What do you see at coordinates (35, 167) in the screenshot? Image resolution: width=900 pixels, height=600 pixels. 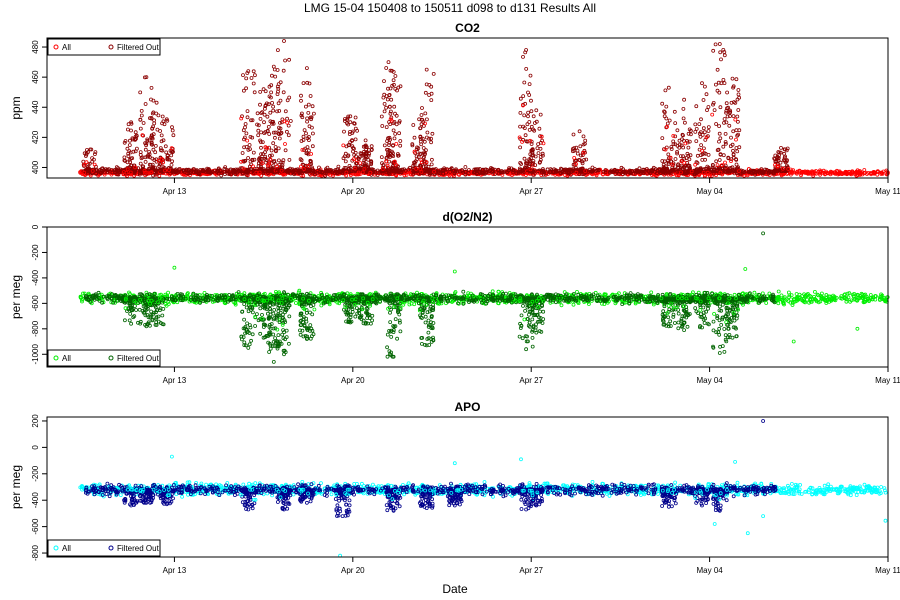 I see `y-tick-label: 400` at bounding box center [35, 167].